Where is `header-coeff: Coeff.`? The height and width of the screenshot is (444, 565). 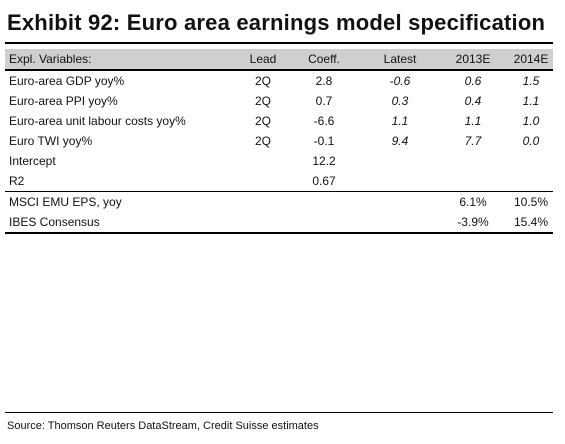 header-coeff: Coeff. is located at coordinates (324, 60).